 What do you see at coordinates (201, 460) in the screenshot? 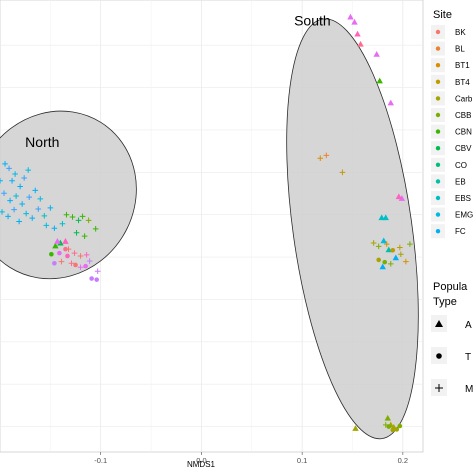
I see `x-tick-label: 0.0` at bounding box center [201, 460].